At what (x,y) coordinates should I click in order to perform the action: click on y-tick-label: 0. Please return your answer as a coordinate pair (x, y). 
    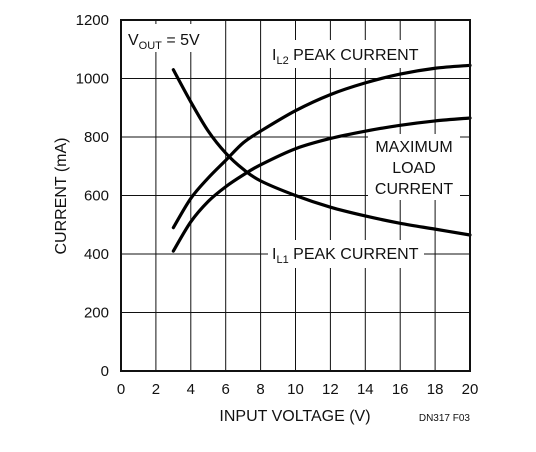
    Looking at the image, I should click on (105, 371).